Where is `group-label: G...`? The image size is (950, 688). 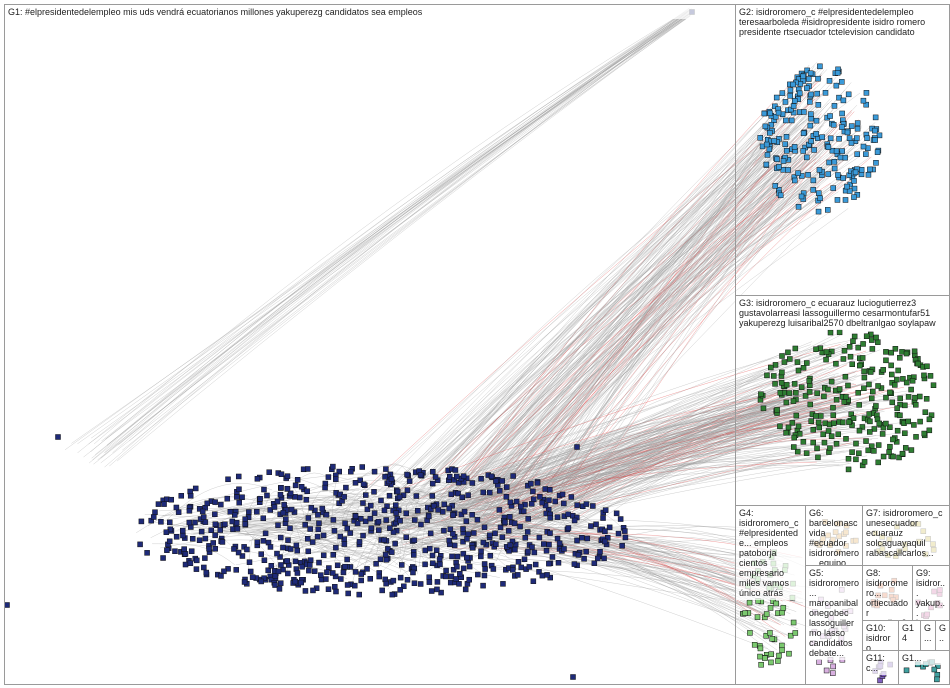
group-label: G... is located at coordinates (942, 635).